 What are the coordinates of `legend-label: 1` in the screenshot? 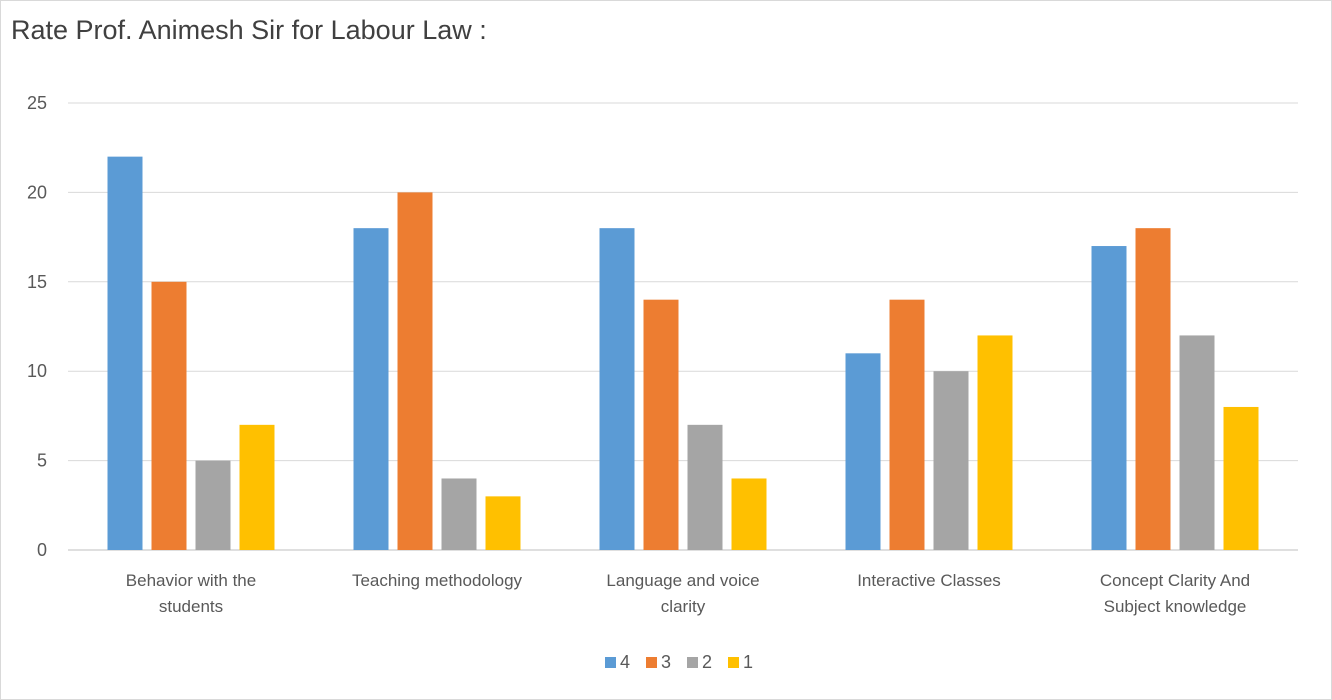 It's located at (748, 662).